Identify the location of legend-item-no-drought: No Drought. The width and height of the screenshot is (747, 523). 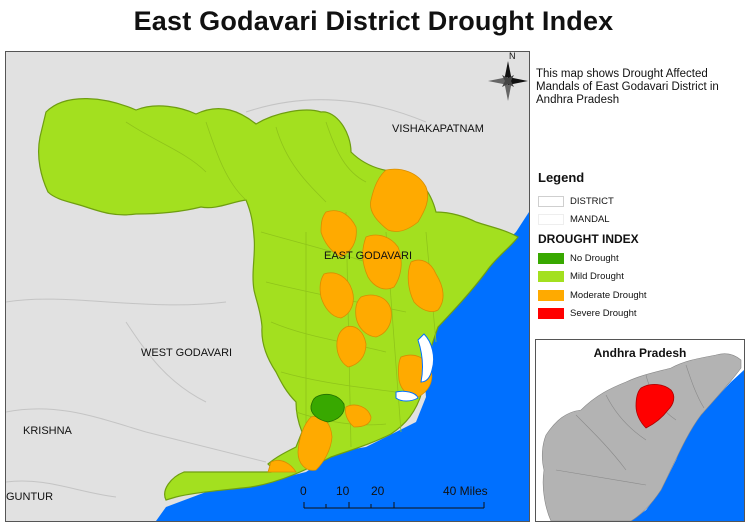
(578, 258).